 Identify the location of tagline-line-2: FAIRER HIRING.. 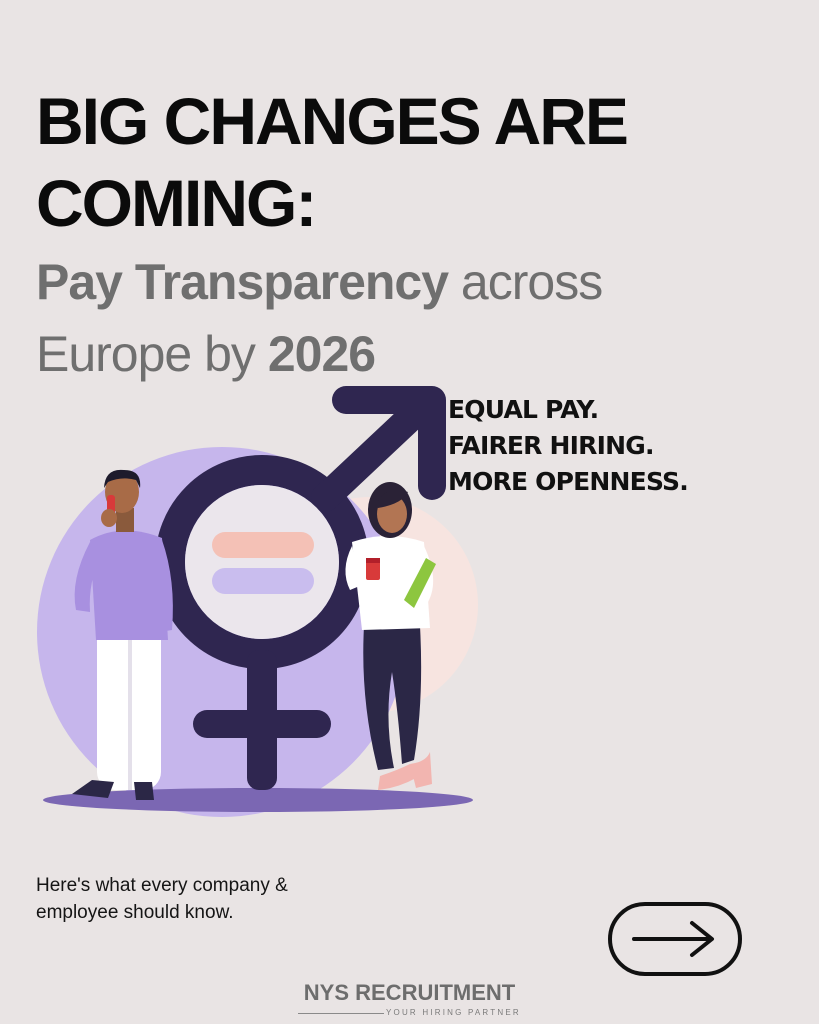
(551, 445).